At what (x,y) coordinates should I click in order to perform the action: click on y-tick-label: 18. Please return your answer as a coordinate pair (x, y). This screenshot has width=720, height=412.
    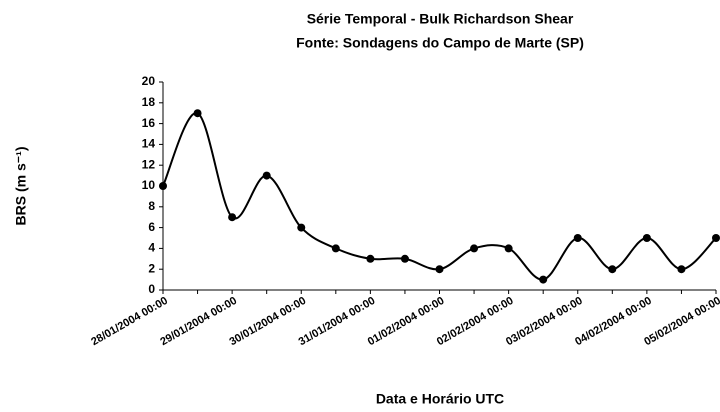
    Looking at the image, I should click on (149, 102).